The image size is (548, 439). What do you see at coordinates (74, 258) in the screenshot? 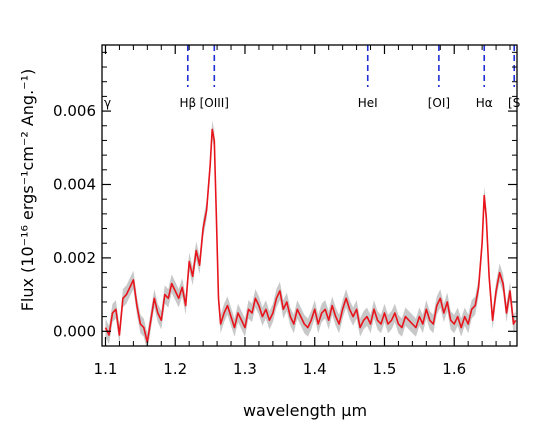
I see `y-tick-label: 0.002` at bounding box center [74, 258].